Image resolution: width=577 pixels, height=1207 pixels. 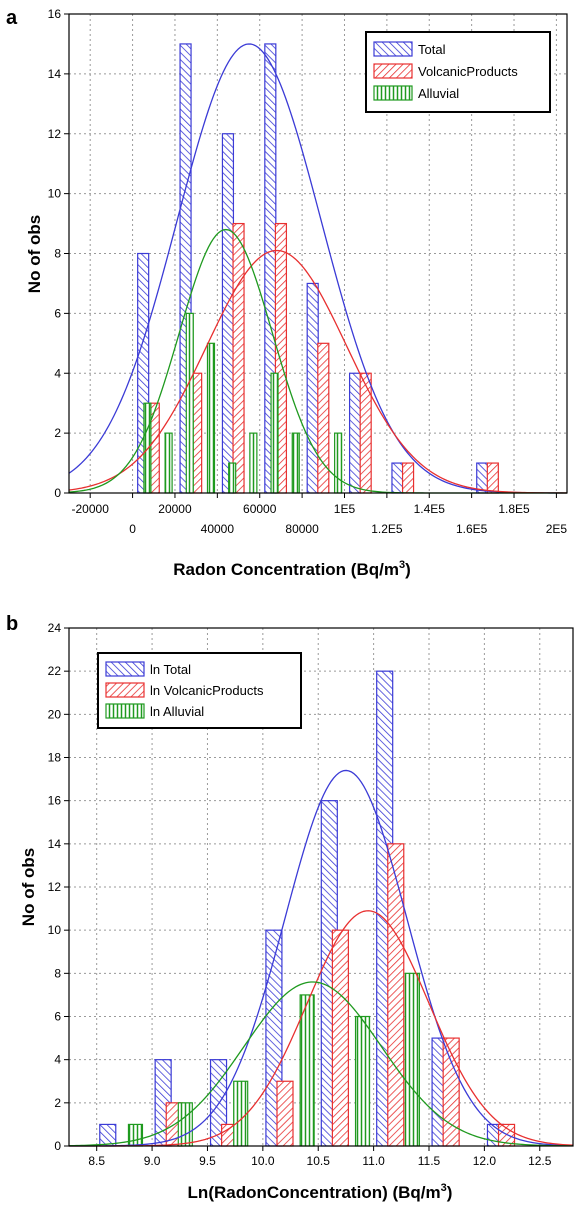 I want to click on legend-label: ln VolcanicProducts, so click(x=207, y=690).